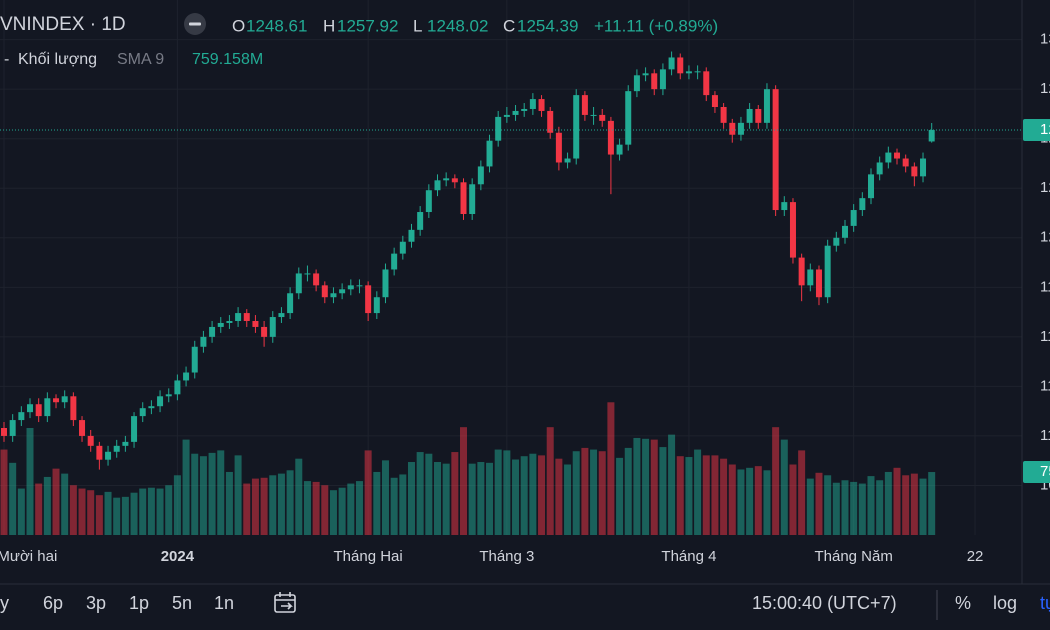 Image resolution: width=1050 pixels, height=630 pixels. Describe the element at coordinates (1005, 603) in the screenshot. I see `scale-option: log` at that location.